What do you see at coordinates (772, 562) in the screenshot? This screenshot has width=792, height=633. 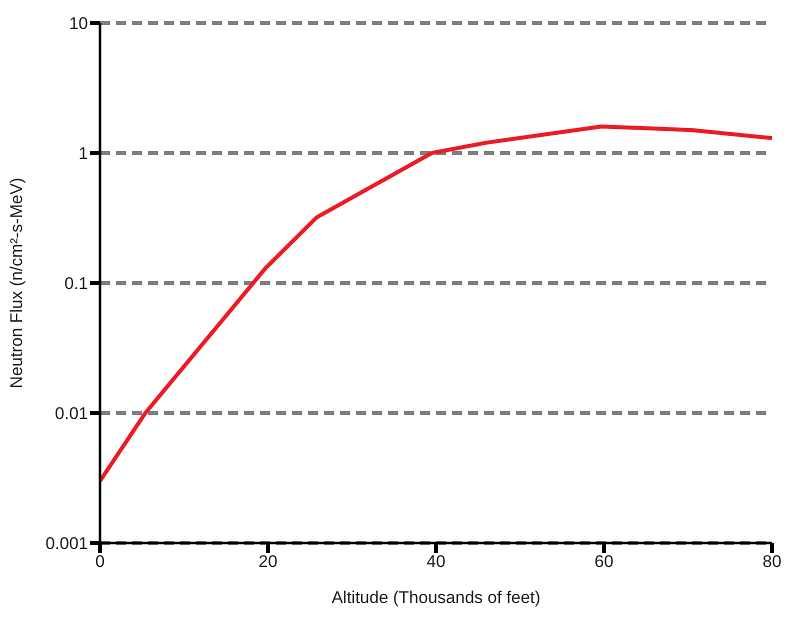 I see `x-tick-label: 80` at bounding box center [772, 562].